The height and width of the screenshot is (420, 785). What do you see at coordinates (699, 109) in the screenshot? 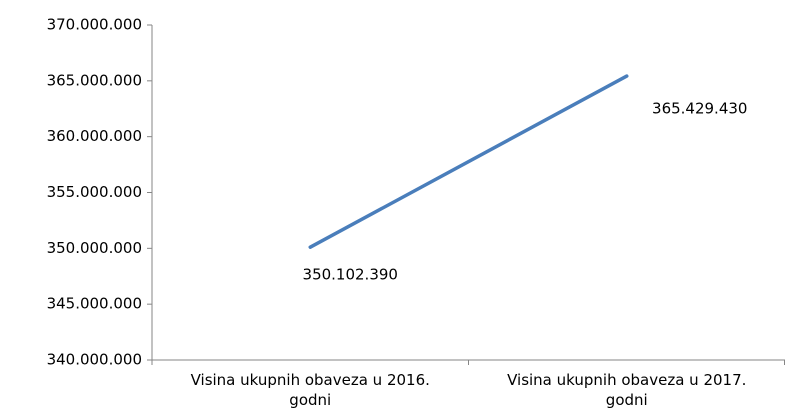
I see `data-label: 365.429.430` at bounding box center [699, 109].